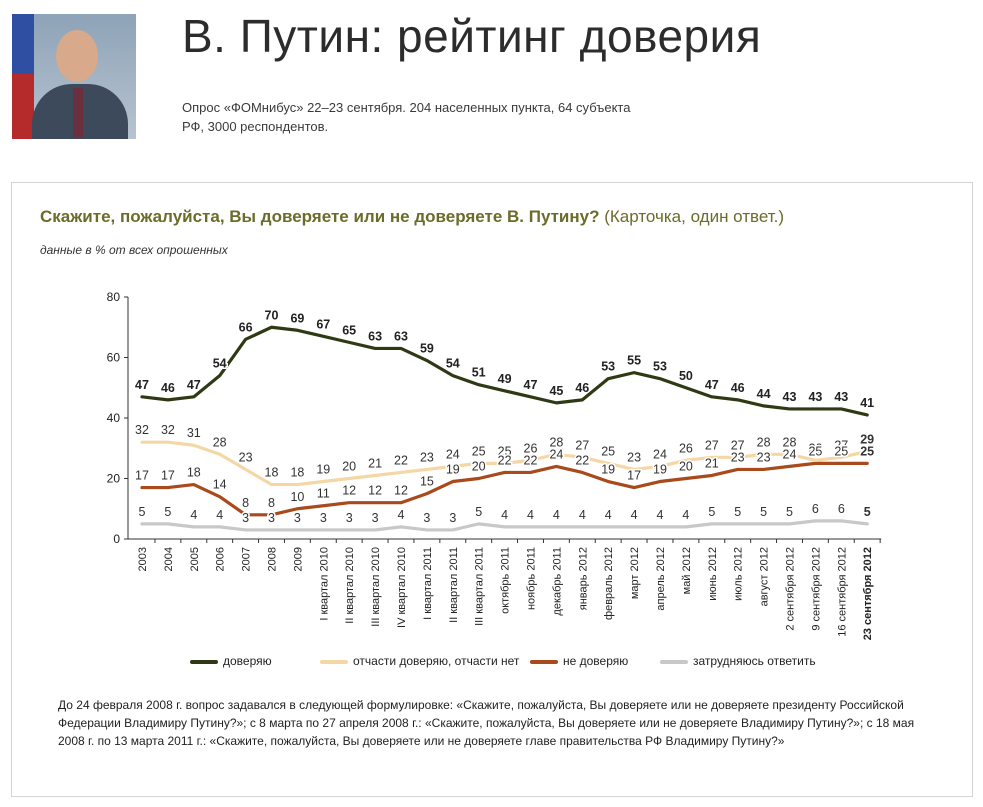  Describe the element at coordinates (479, 467) in the screenshot. I see `data-label: 20` at that location.